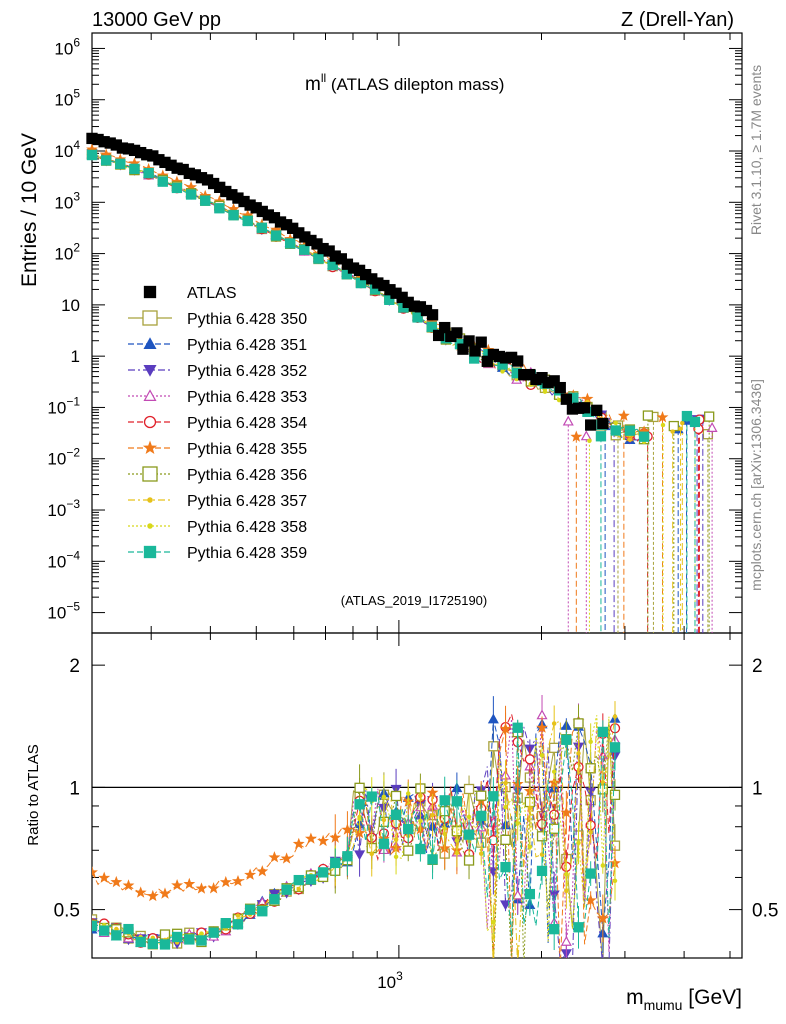 Image resolution: width=786 pixels, height=1024 pixels. Describe the element at coordinates (247, 553) in the screenshot. I see `legend-label: Pythia 6.428 359` at that location.